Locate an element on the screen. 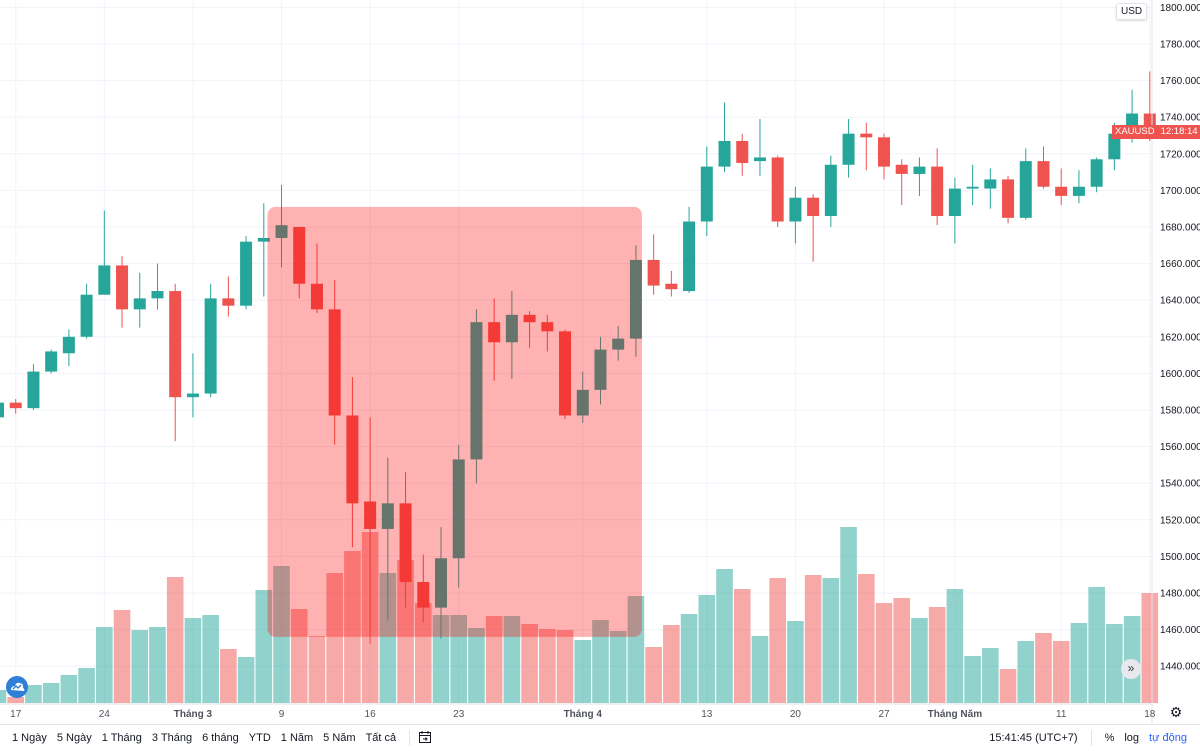 The height and width of the screenshot is (751, 1200). y-tick-label: 1440.000 is located at coordinates (1180, 667).